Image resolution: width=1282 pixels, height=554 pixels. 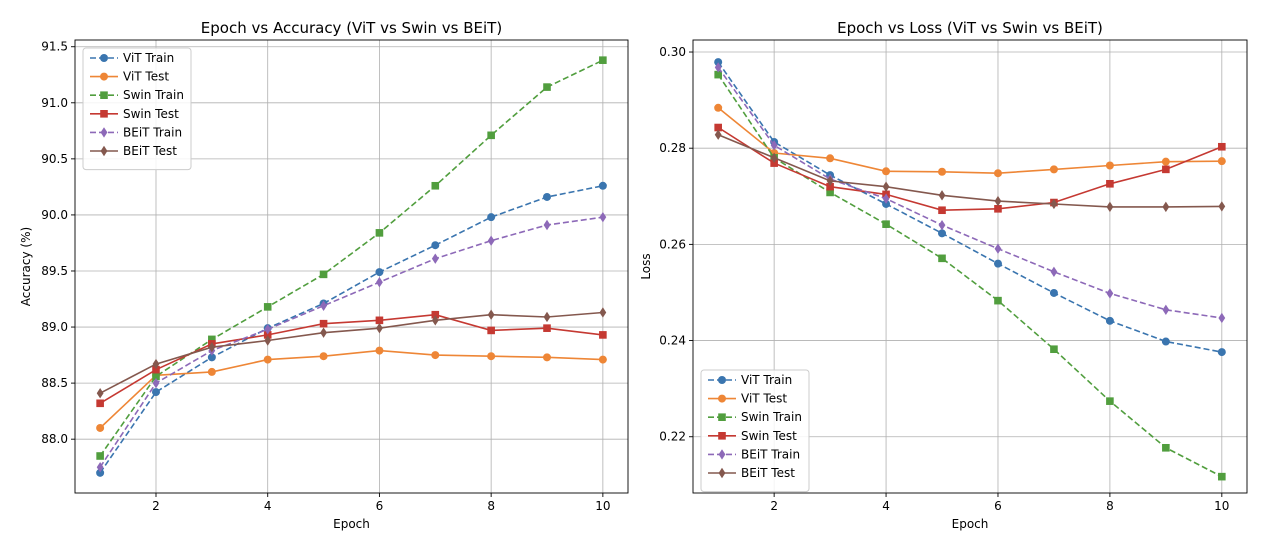 I want to click on y-tick-label: 88.0, so click(x=54, y=439).